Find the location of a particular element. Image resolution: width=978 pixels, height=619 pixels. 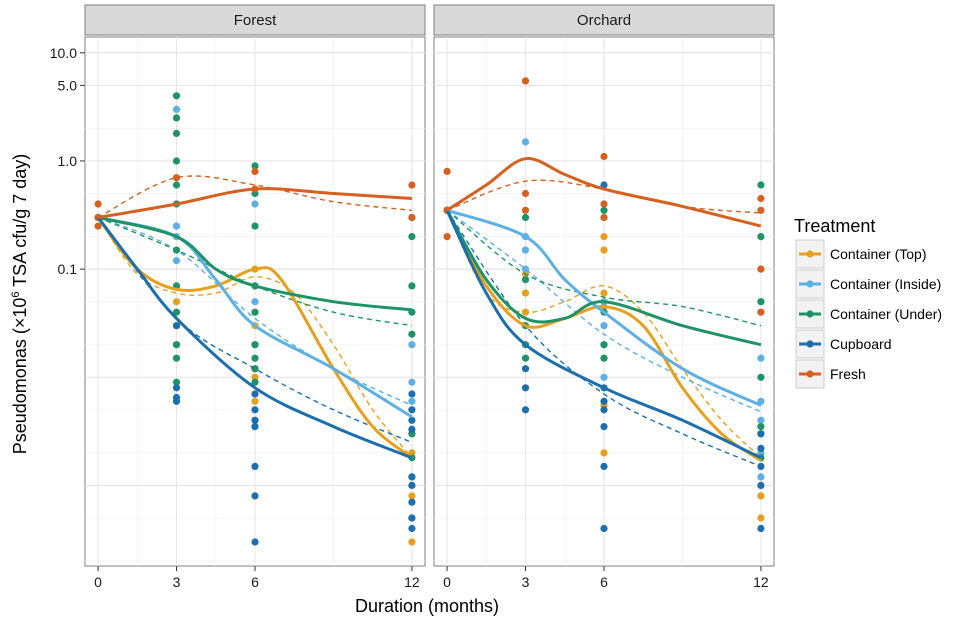

y-axis: 10.0 5.0 1.0 0.1 is located at coordinates (67, 161).